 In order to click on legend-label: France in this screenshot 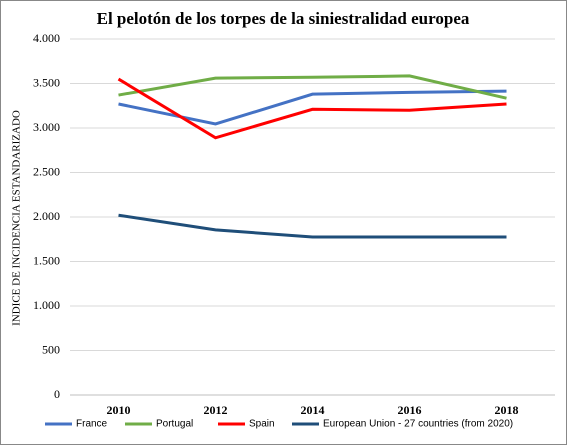, I will do `click(92, 424)`.